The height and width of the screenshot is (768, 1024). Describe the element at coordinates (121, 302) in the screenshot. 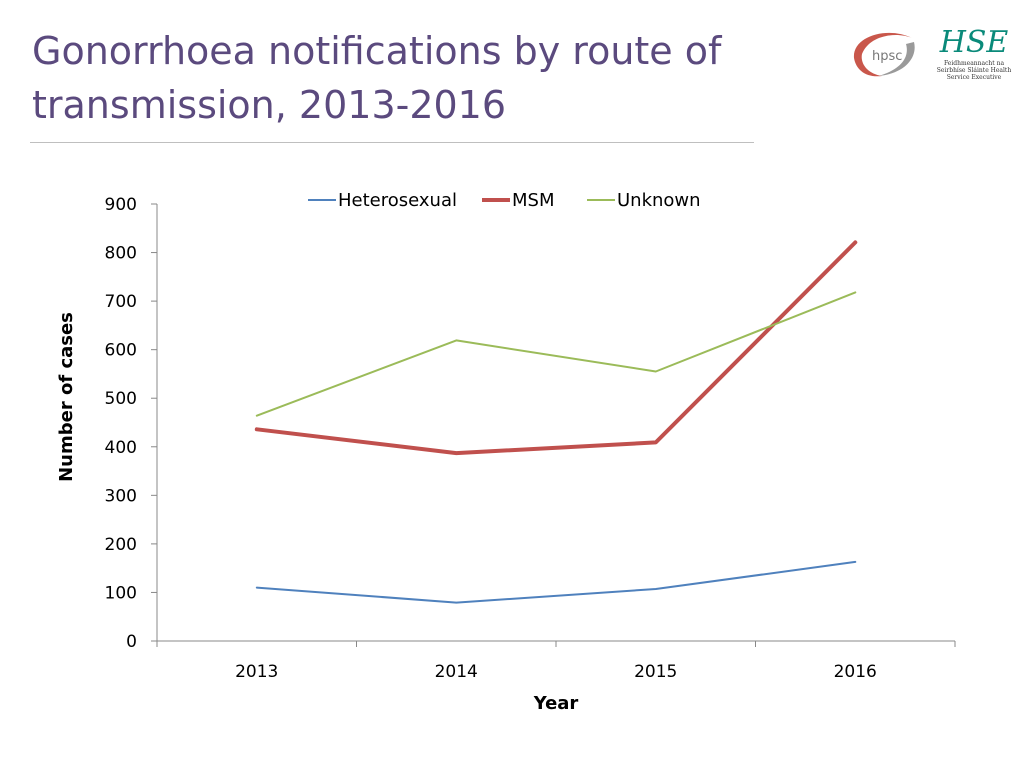

I see `y-tick-label: 700` at that location.